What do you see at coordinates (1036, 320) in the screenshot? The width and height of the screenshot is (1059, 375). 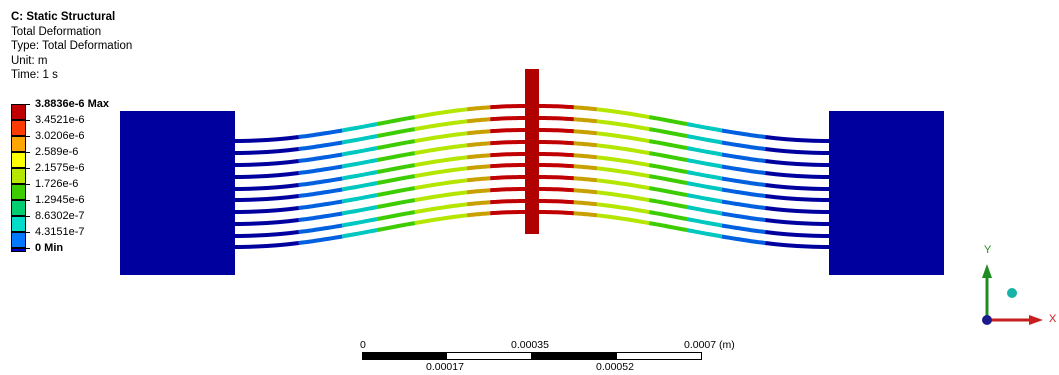 I see `x-axis-arrowhead` at bounding box center [1036, 320].